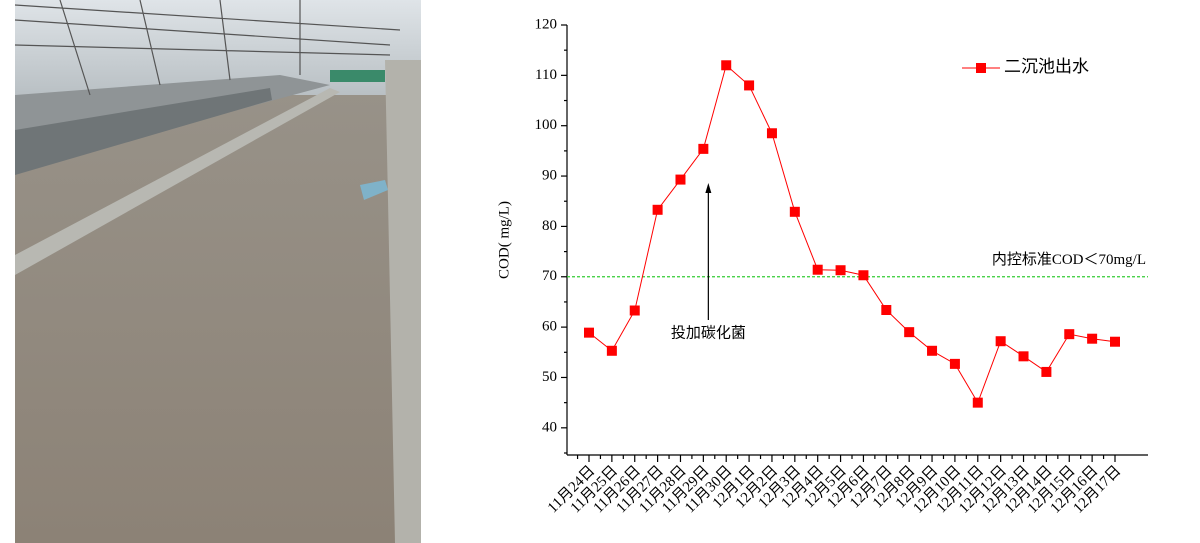 The image size is (1200, 543). What do you see at coordinates (549, 226) in the screenshot?
I see `y-tick-label: 80` at bounding box center [549, 226].